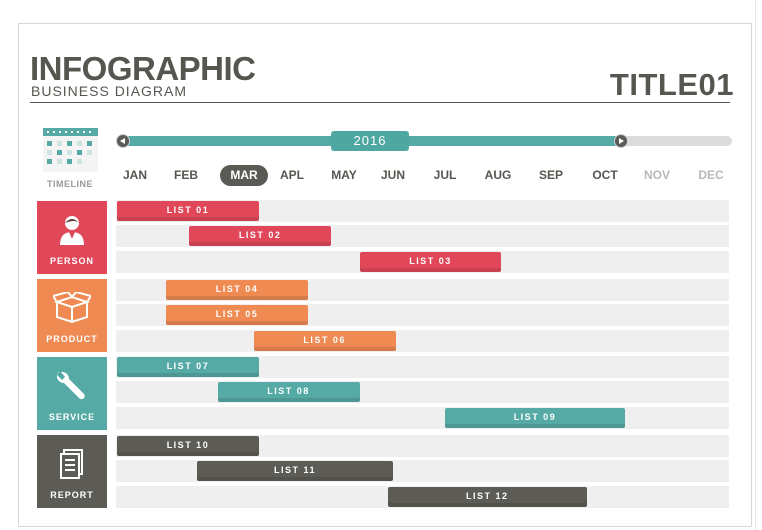  I want to click on month-jun: JUN, so click(392, 175).